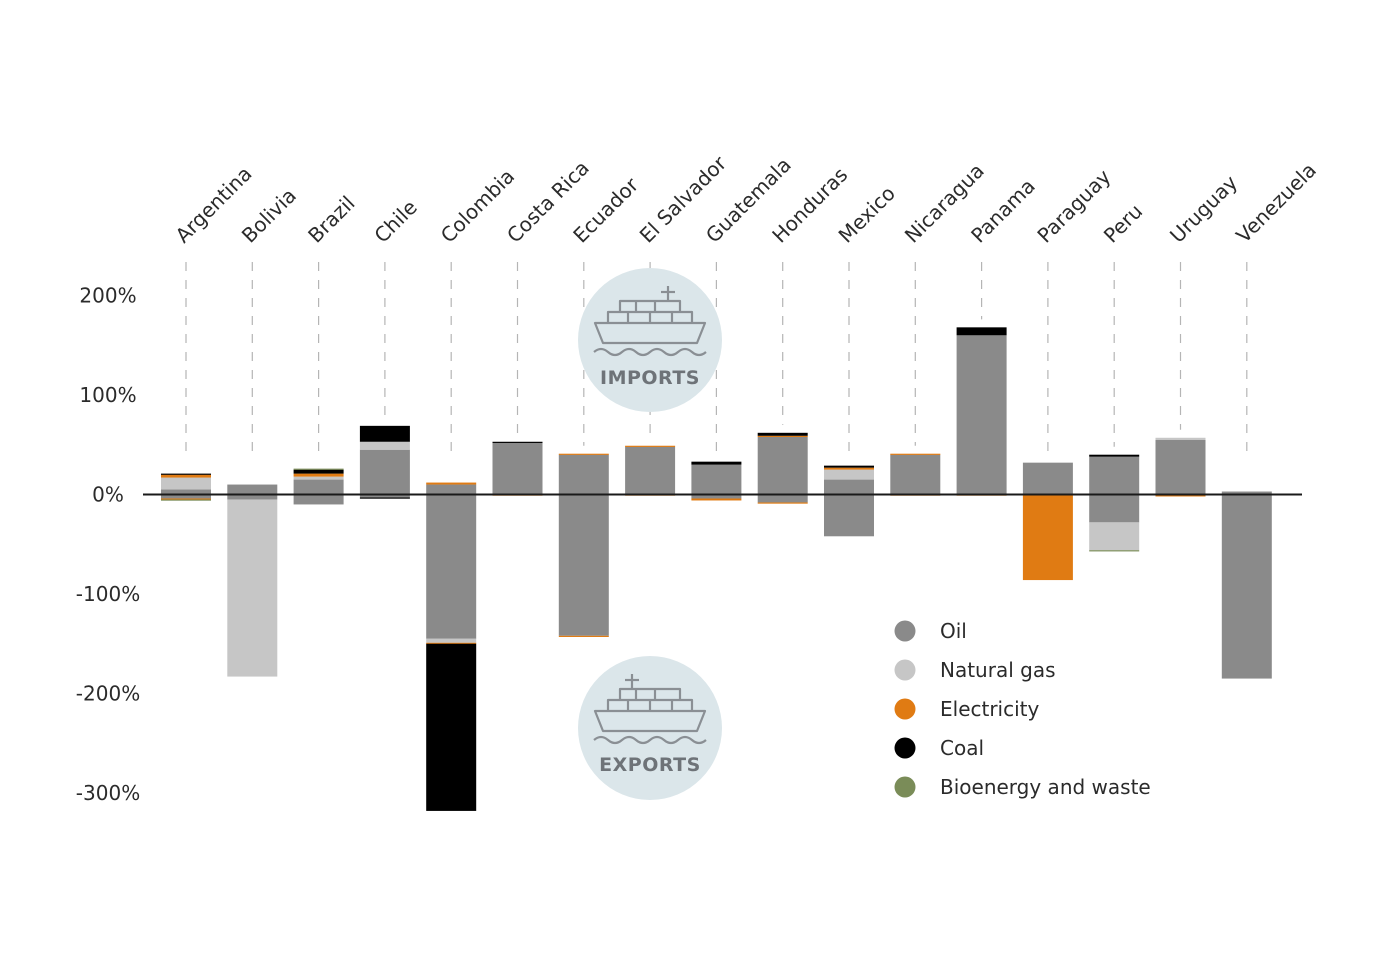 The width and height of the screenshot is (1400, 966). I want to click on imports-label: IMPORTS, so click(650, 378).